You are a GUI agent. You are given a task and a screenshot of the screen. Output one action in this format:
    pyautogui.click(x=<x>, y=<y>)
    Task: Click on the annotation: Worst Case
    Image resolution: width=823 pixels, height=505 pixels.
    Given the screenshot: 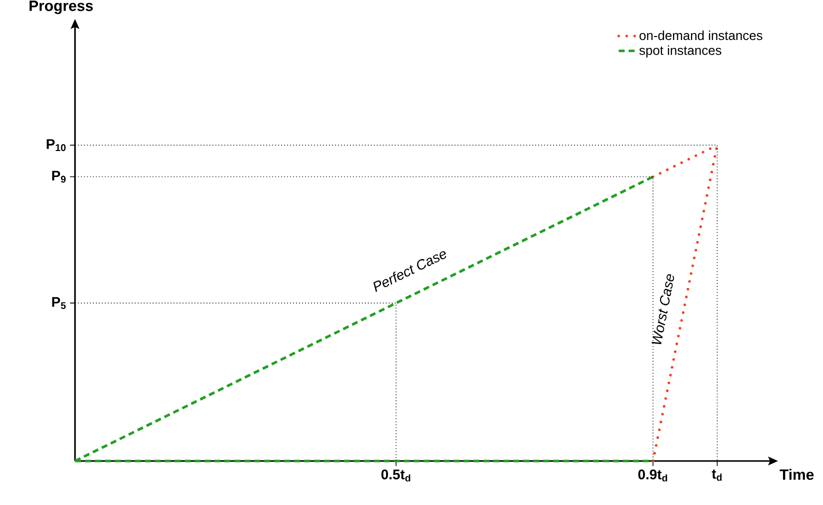 What is the action you would take?
    pyautogui.click(x=663, y=309)
    